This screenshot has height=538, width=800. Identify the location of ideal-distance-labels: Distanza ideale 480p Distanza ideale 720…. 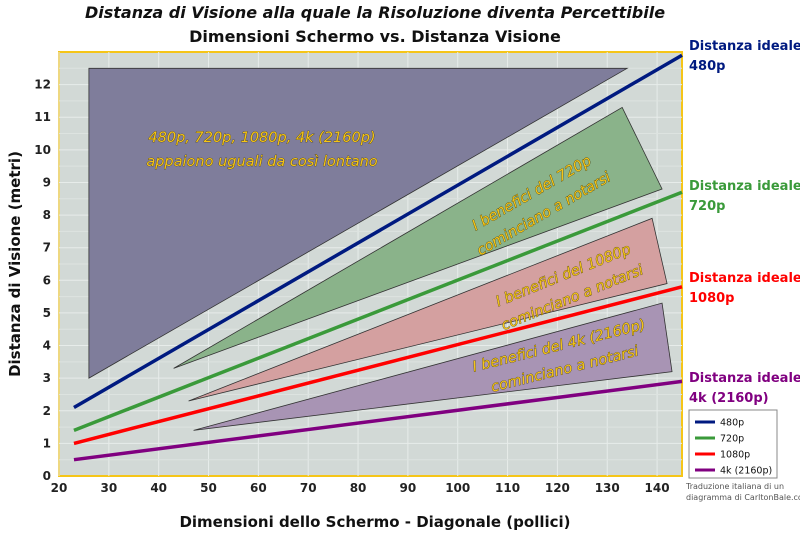
(744, 222).